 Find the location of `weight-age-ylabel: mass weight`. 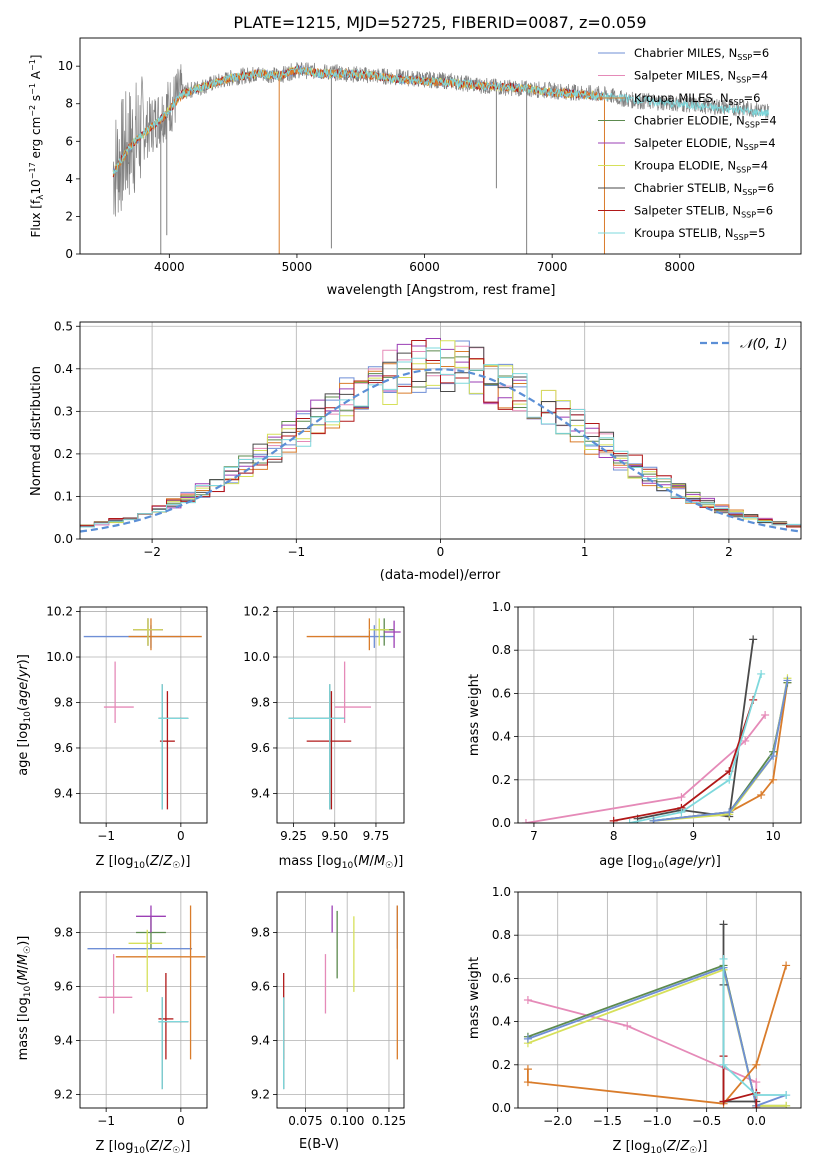

weight-age-ylabel: mass weight is located at coordinates (474, 715).